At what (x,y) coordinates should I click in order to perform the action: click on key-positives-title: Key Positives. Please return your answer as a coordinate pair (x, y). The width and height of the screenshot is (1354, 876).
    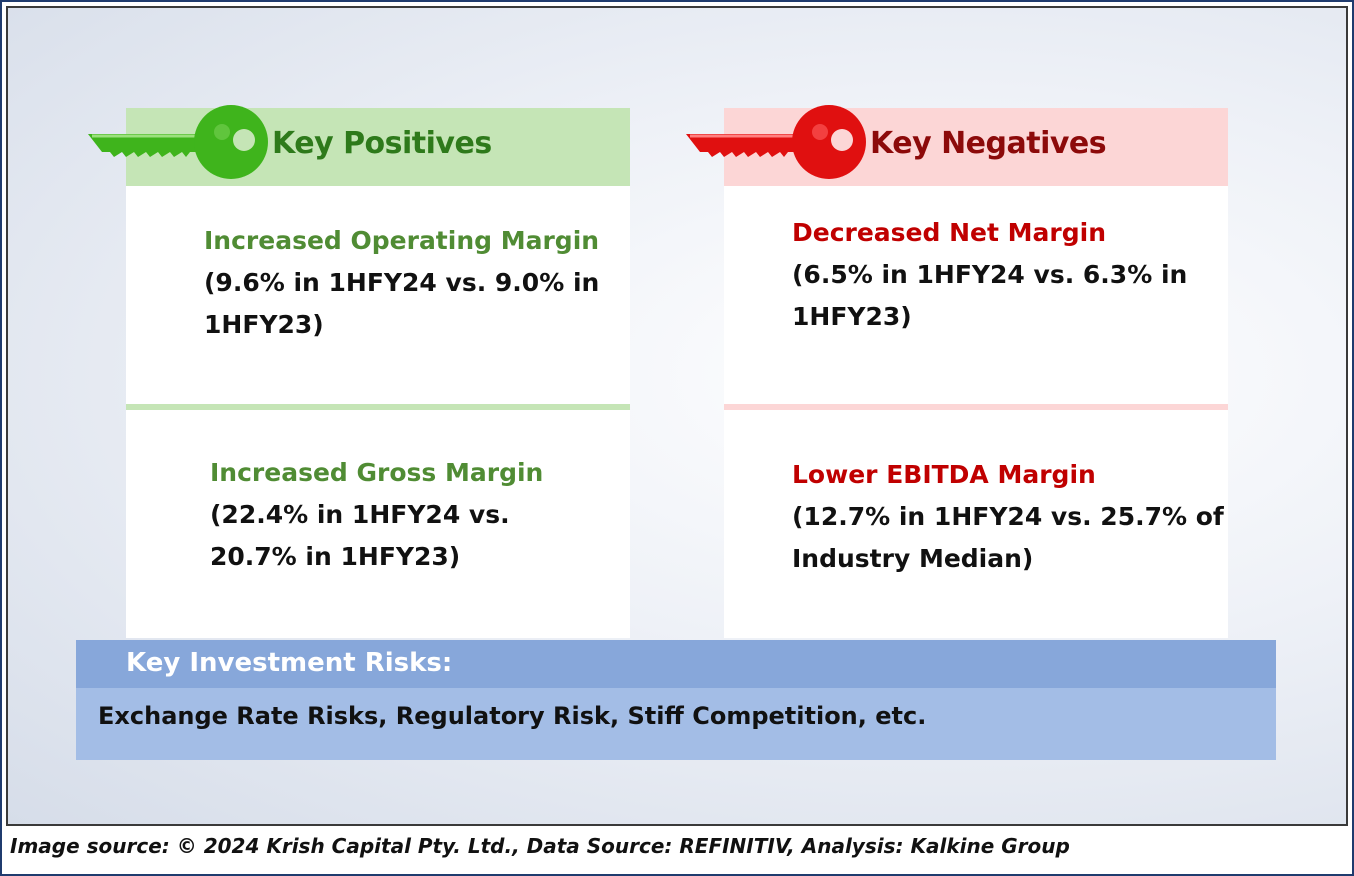
    Looking at the image, I should click on (382, 143).